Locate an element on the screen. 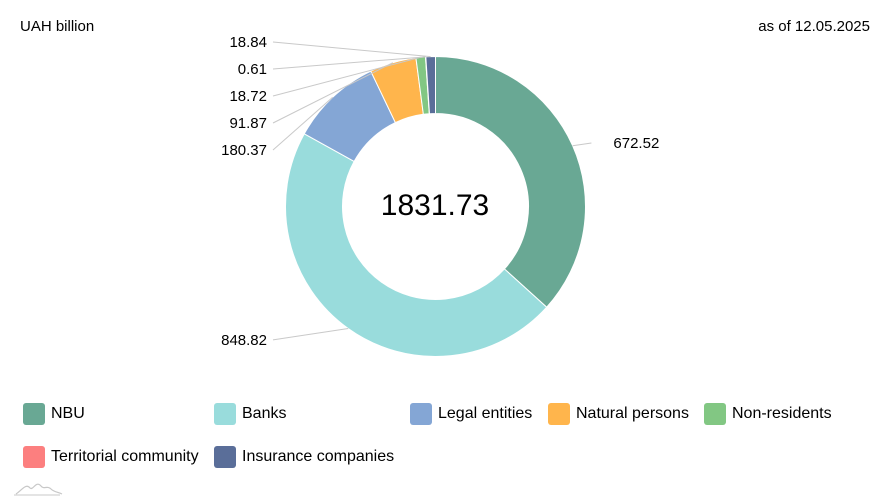 This screenshot has width=891, height=500. value-label-banks: 848.82 is located at coordinates (244, 340).